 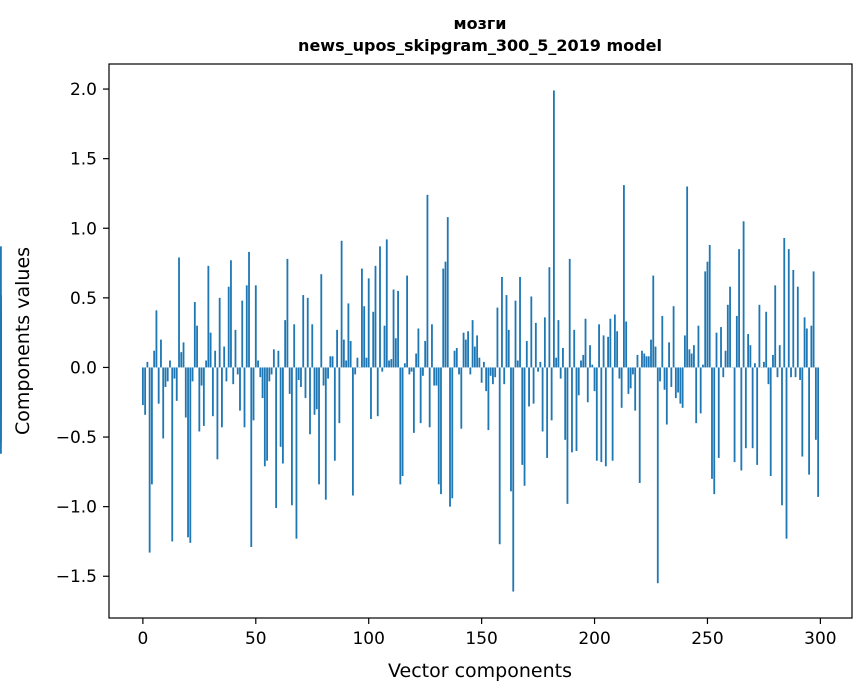 I want to click on y-axis: −1.5 −1.0 −0.5 0.0 0.5 1.0 1.5 2.0, so click(x=82, y=333).